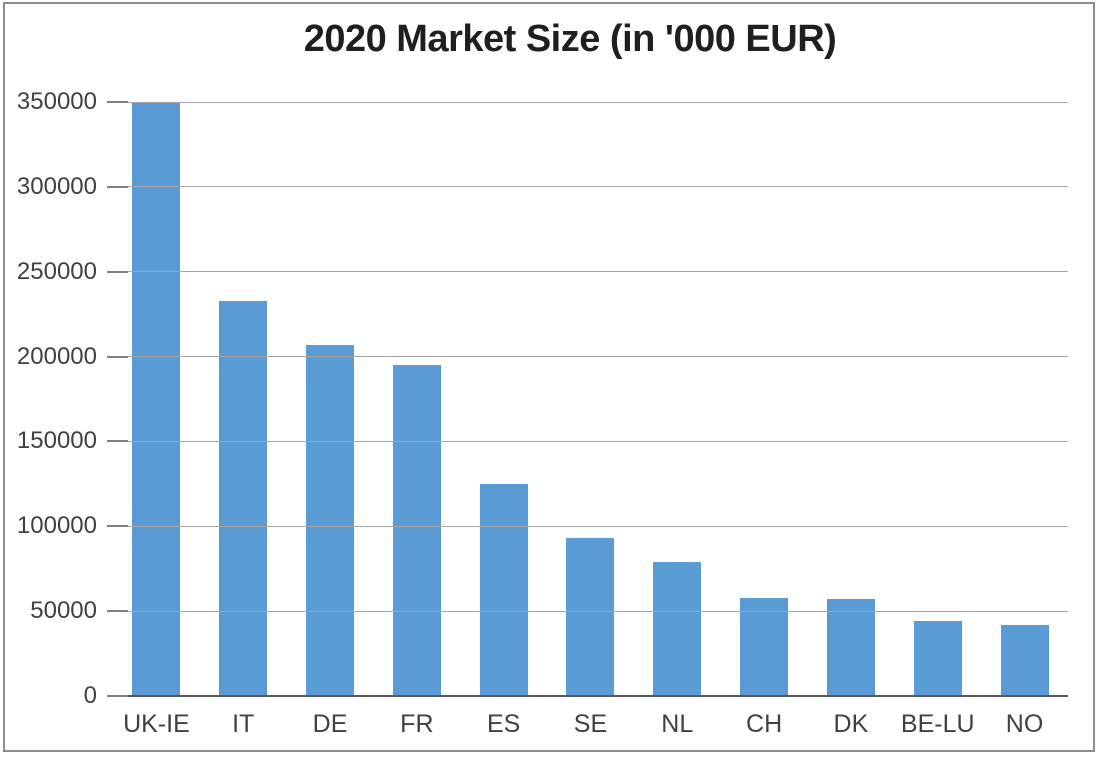  What do you see at coordinates (417, 724) in the screenshot?
I see `x-axis-label-FR: FR` at bounding box center [417, 724].